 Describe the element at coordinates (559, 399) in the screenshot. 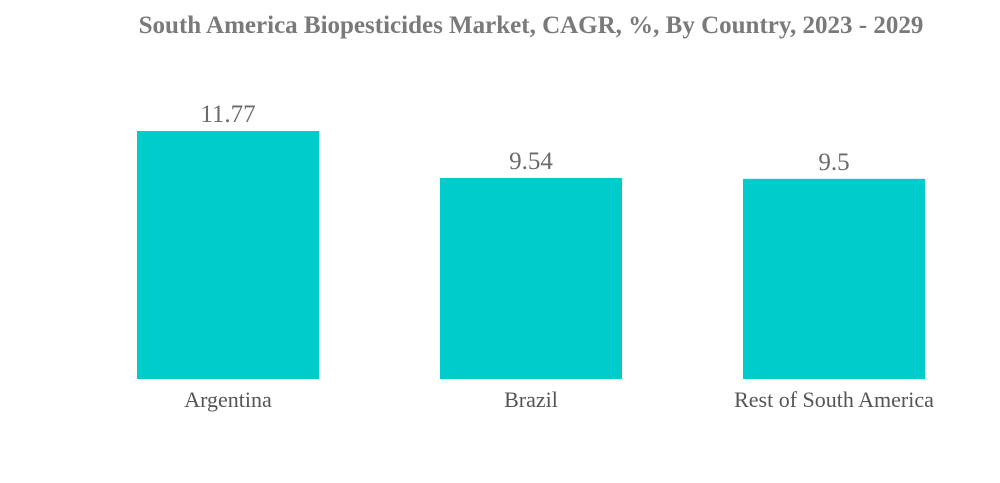

I see `category-labels-group: Argentina Brazil Rest of South America` at that location.